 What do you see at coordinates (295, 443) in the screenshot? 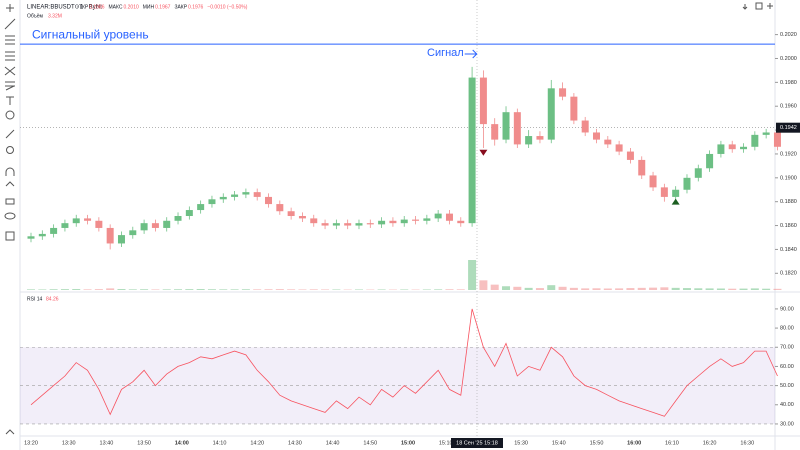
I see `time-tick-label: 14:30` at bounding box center [295, 443].